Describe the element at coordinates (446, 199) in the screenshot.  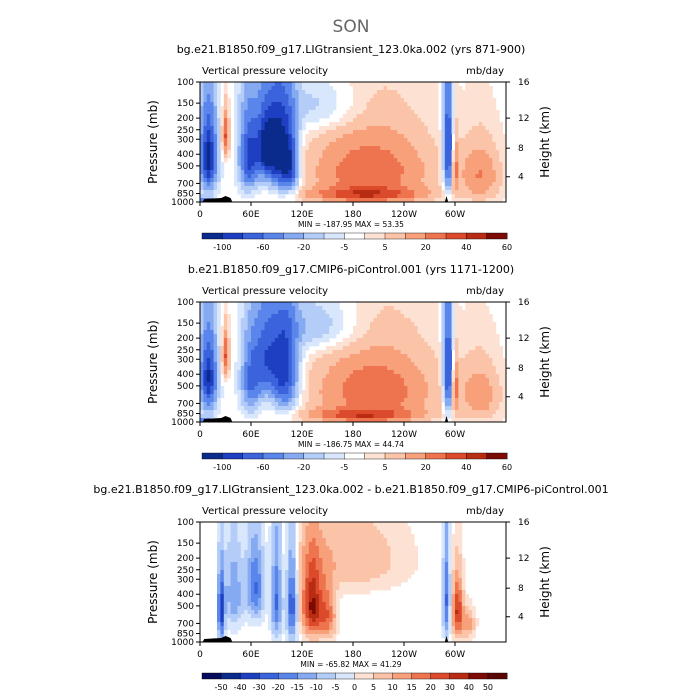
I see `topography-andes` at that location.